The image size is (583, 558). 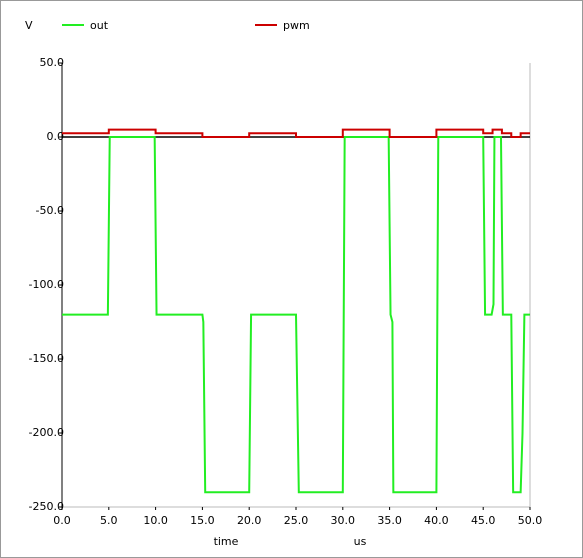 I want to click on x-tick-label: 30.0, so click(x=343, y=520).